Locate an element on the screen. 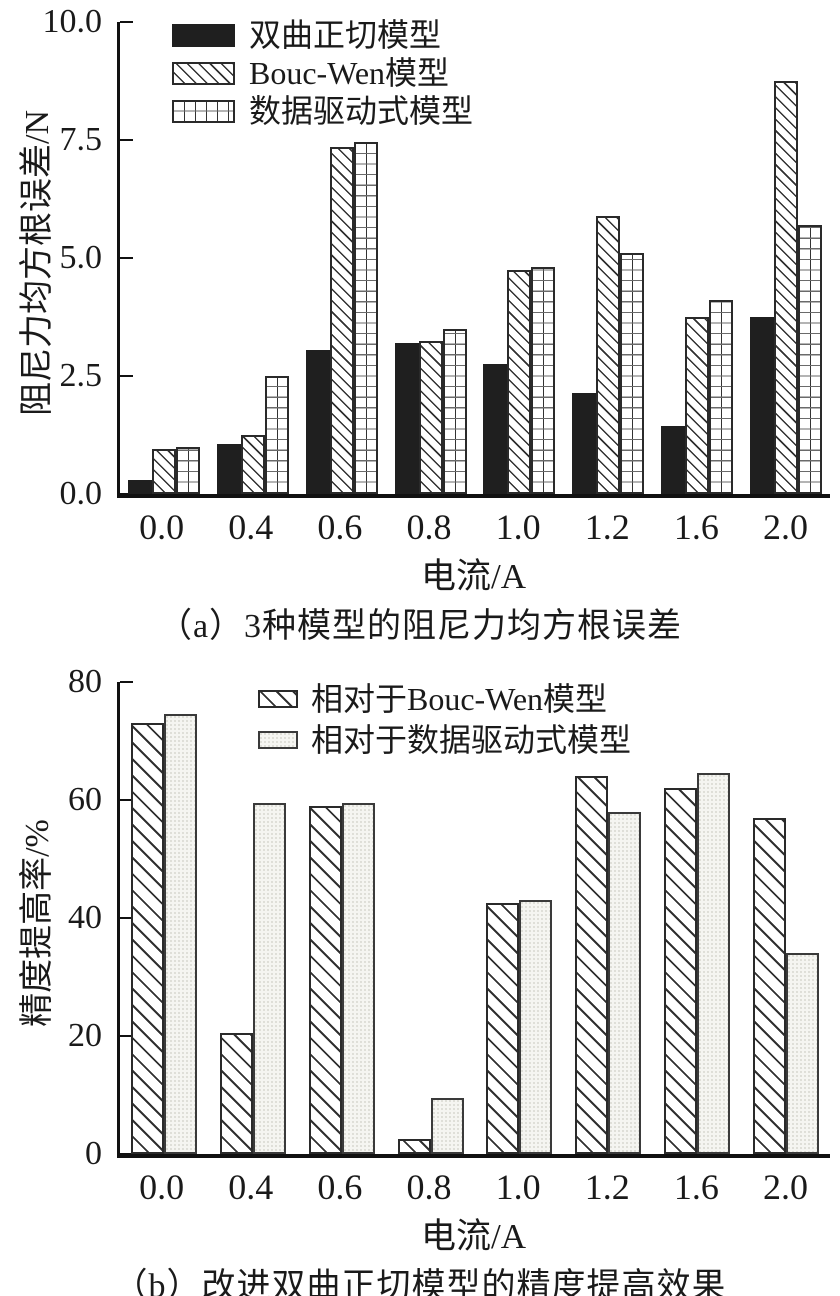 Image resolution: width=840 pixels, height=1296 pixels. legend-label: 数据驱动式模型 is located at coordinates (361, 111).